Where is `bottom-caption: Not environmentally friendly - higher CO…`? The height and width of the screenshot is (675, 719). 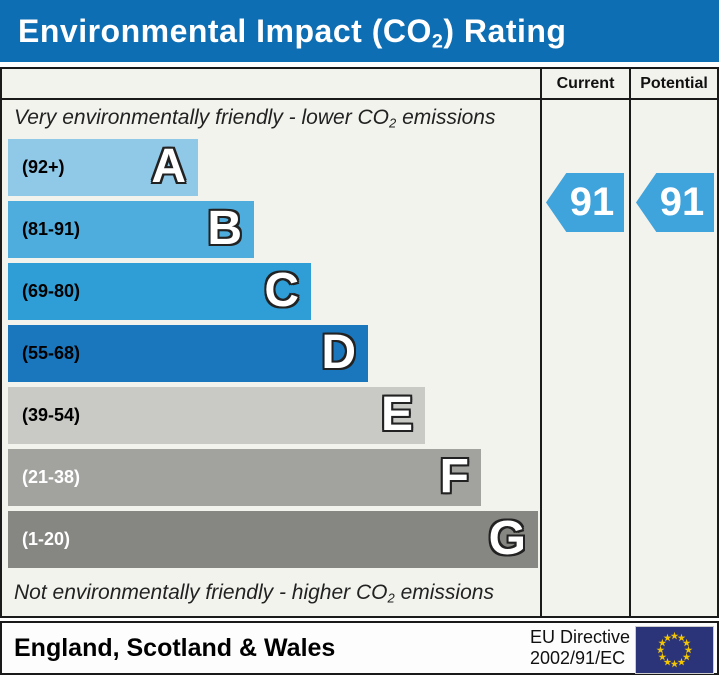 bottom-caption: Not environmentally friendly - higher CO… is located at coordinates (254, 593).